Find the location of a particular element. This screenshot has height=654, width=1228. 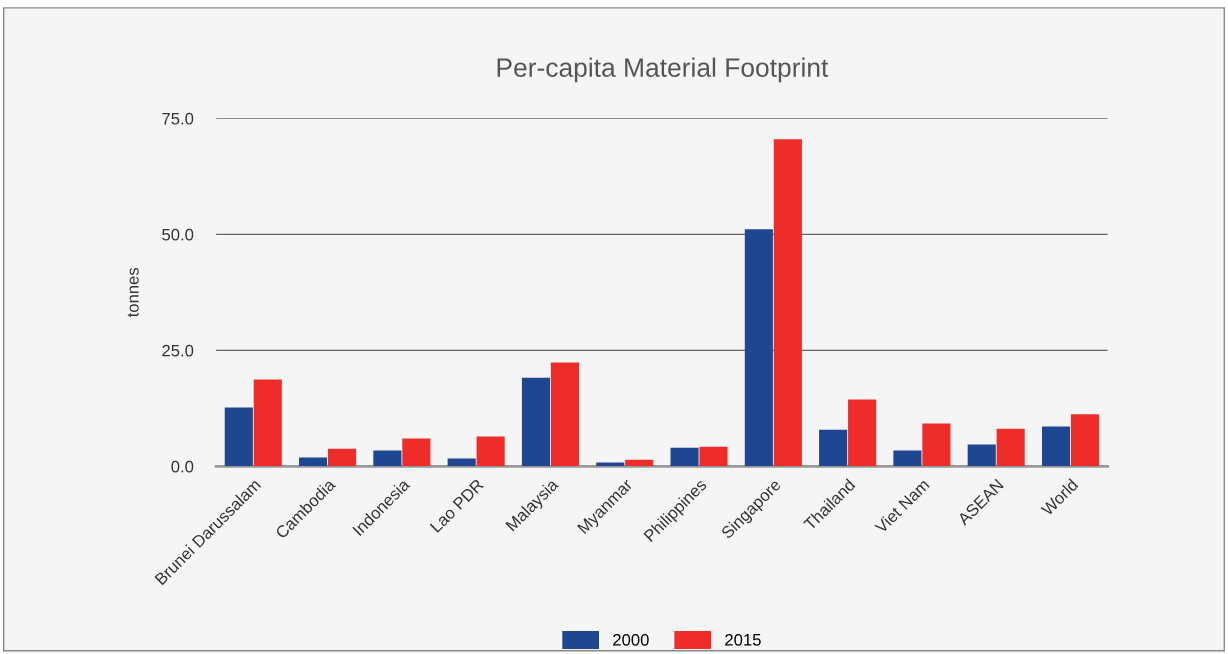

chart-title: Per-capita Material Footprint is located at coordinates (663, 70).